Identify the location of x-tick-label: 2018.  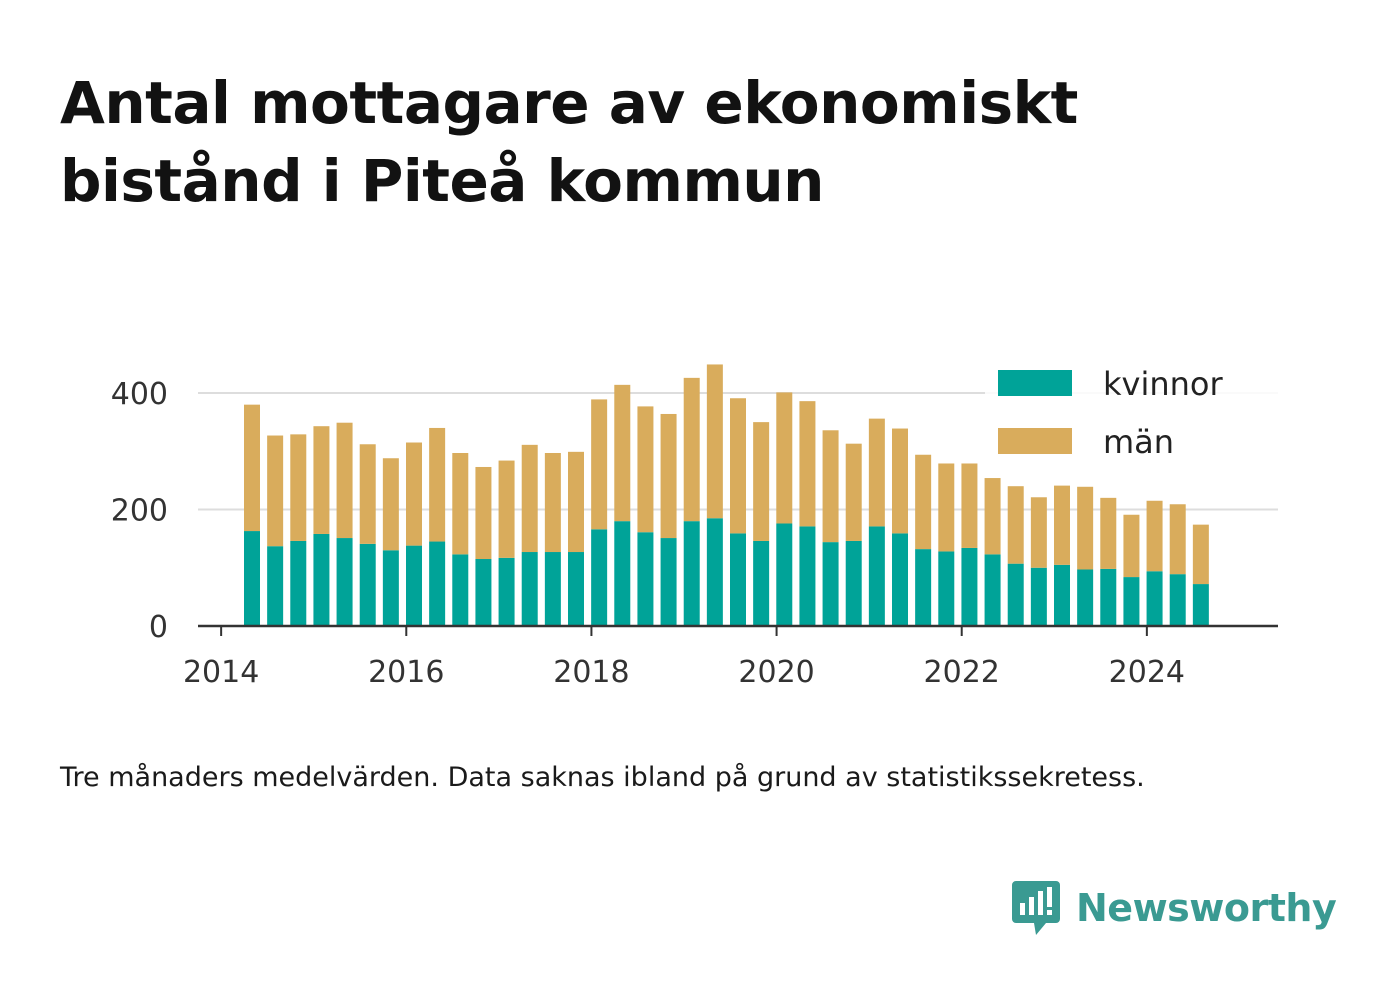
(591, 672).